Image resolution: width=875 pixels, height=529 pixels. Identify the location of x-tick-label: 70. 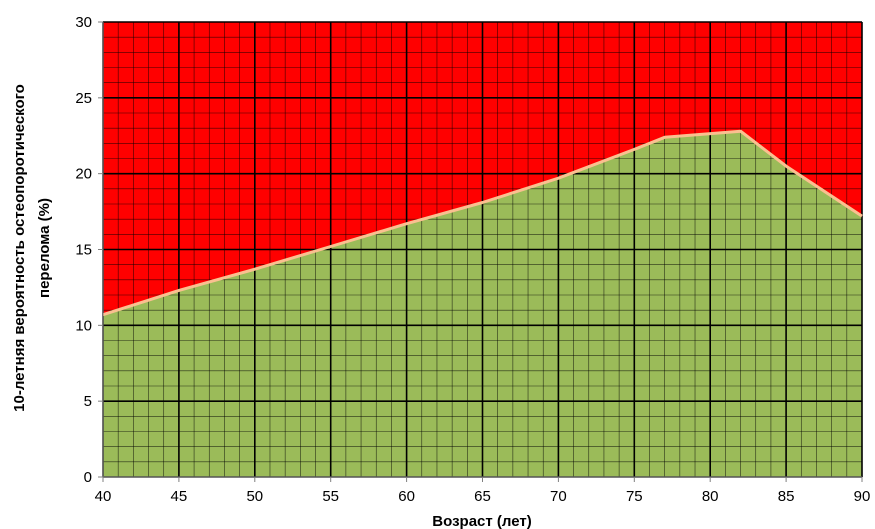
(558, 496).